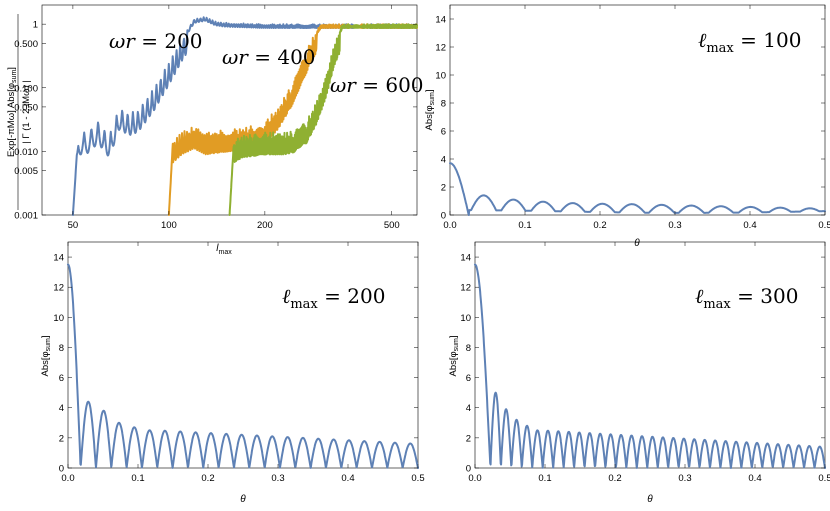 The width and height of the screenshot is (830, 511). Describe the element at coordinates (26, 88) in the screenshot. I see `y-tick-label: 0.100` at that location.